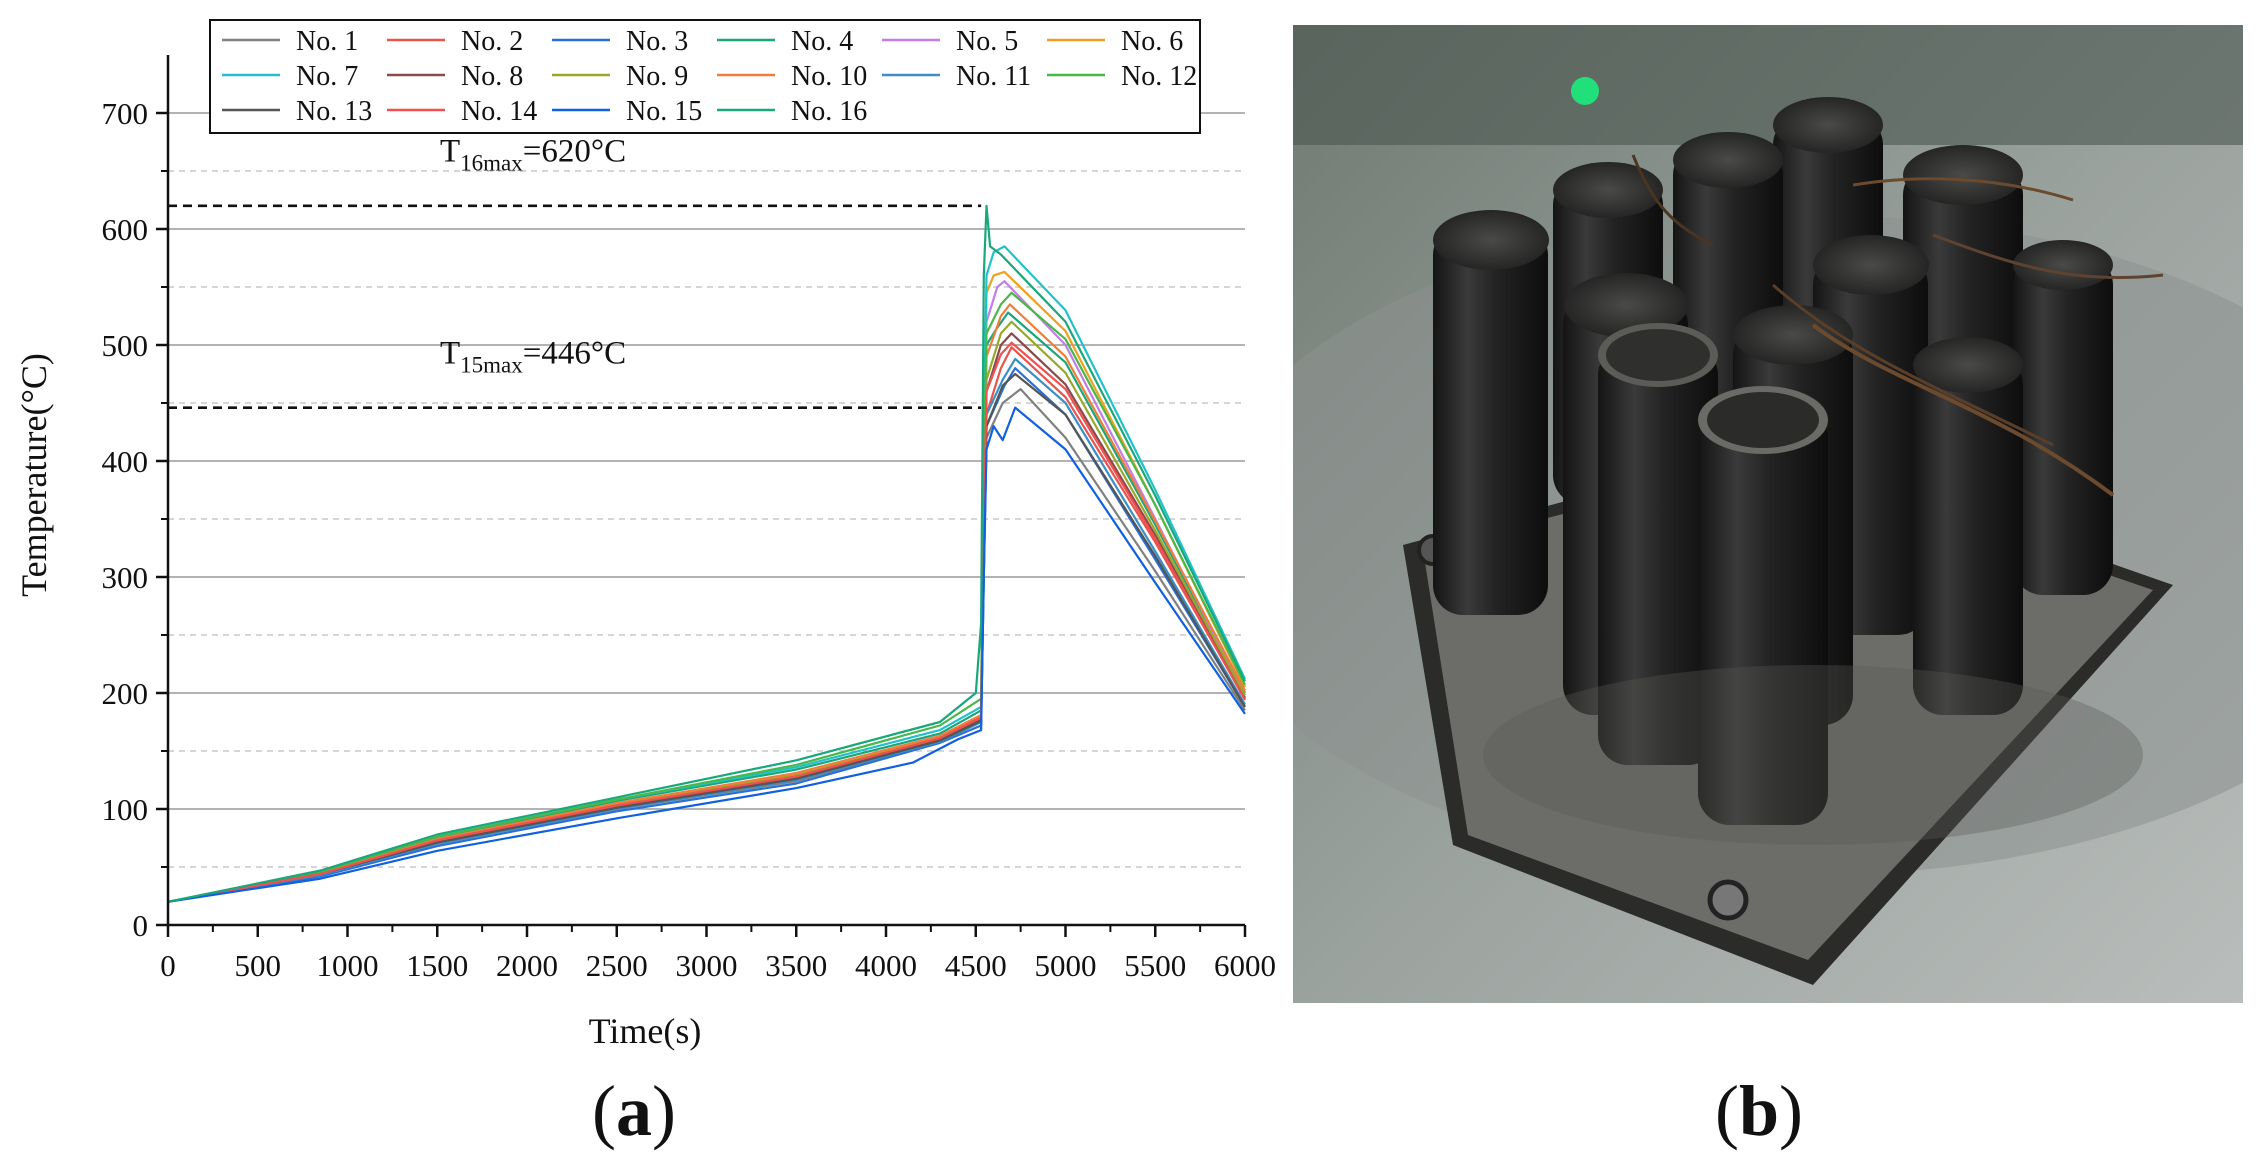 The image size is (2261, 1176). What do you see at coordinates (1759, 1111) in the screenshot?
I see `panel-label-b: (b)` at bounding box center [1759, 1111].